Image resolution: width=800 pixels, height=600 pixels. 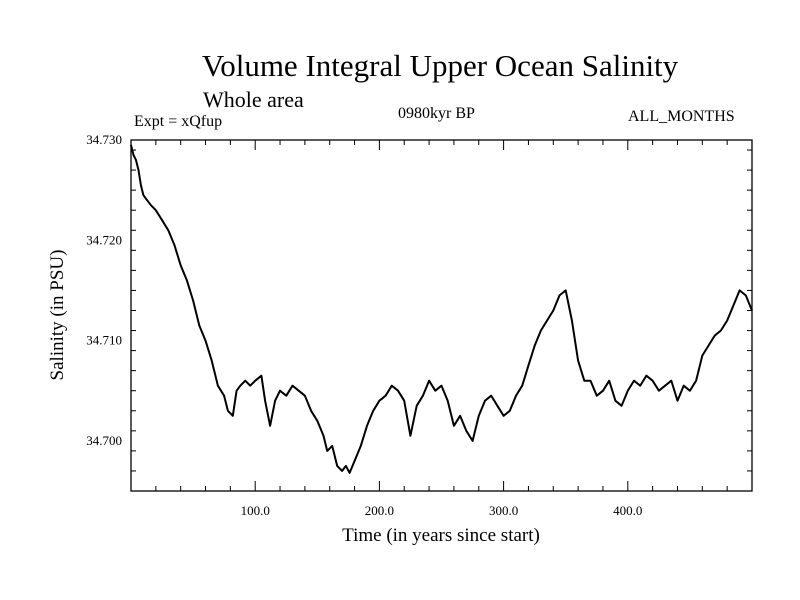 What do you see at coordinates (253, 99) in the screenshot?
I see `chart-subtitle: Whole area` at bounding box center [253, 99].